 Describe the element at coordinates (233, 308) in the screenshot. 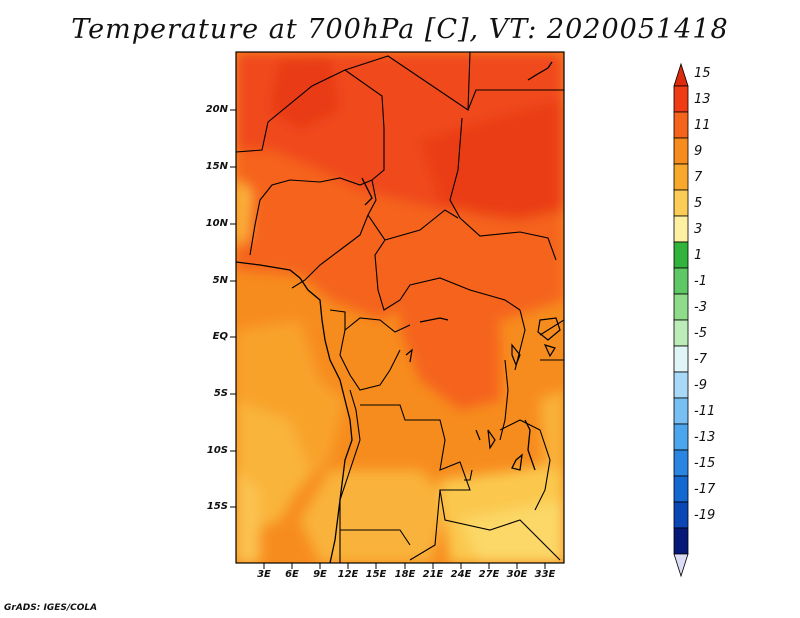

I see `lat-ticks` at that location.